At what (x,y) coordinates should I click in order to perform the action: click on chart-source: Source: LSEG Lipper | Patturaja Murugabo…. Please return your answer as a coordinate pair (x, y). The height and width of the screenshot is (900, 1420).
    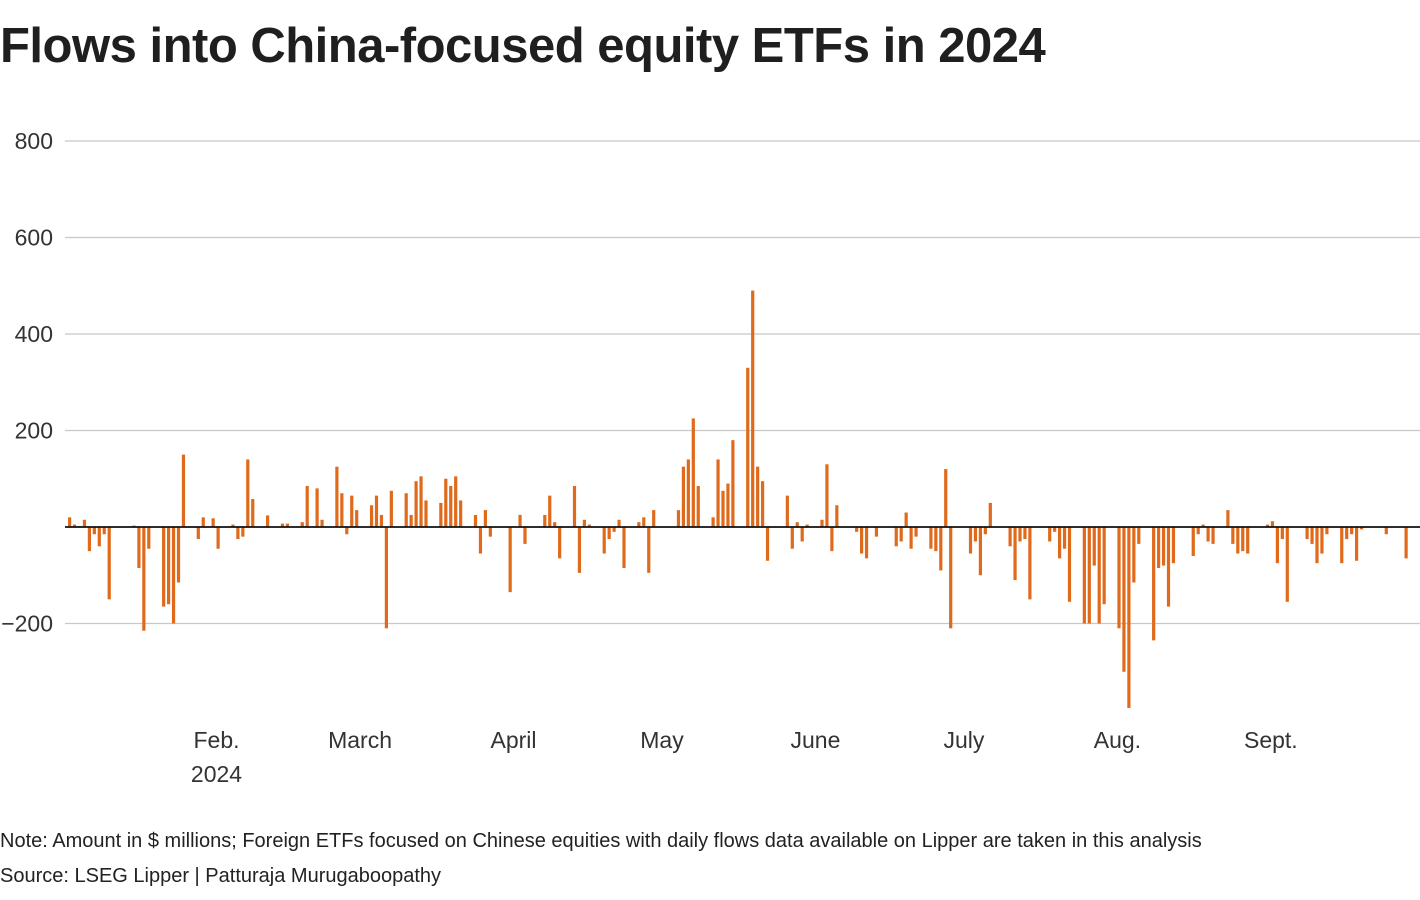
    Looking at the image, I should click on (221, 876).